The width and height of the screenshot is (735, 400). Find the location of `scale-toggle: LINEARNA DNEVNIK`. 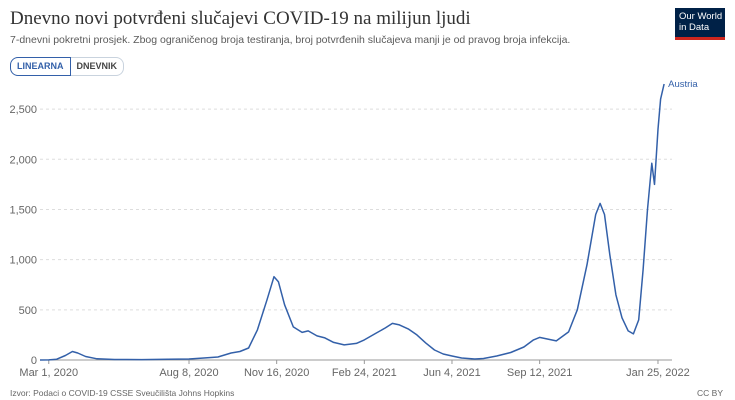

scale-toggle: LINEARNA DNEVNIK is located at coordinates (67, 66).